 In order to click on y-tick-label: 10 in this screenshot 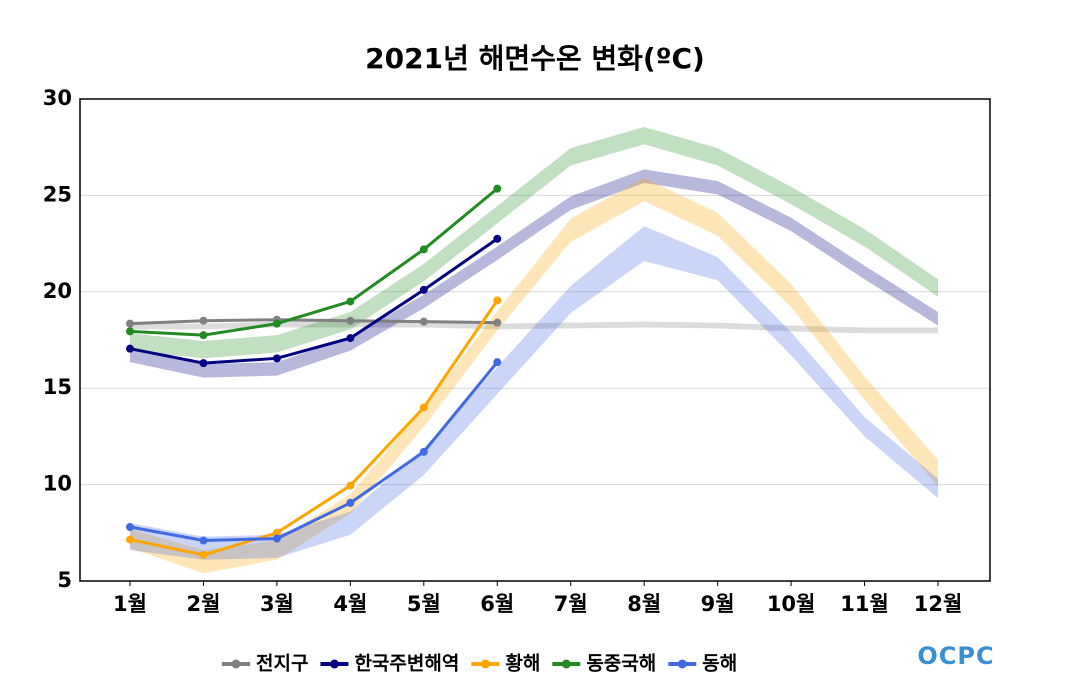, I will do `click(57, 484)`.